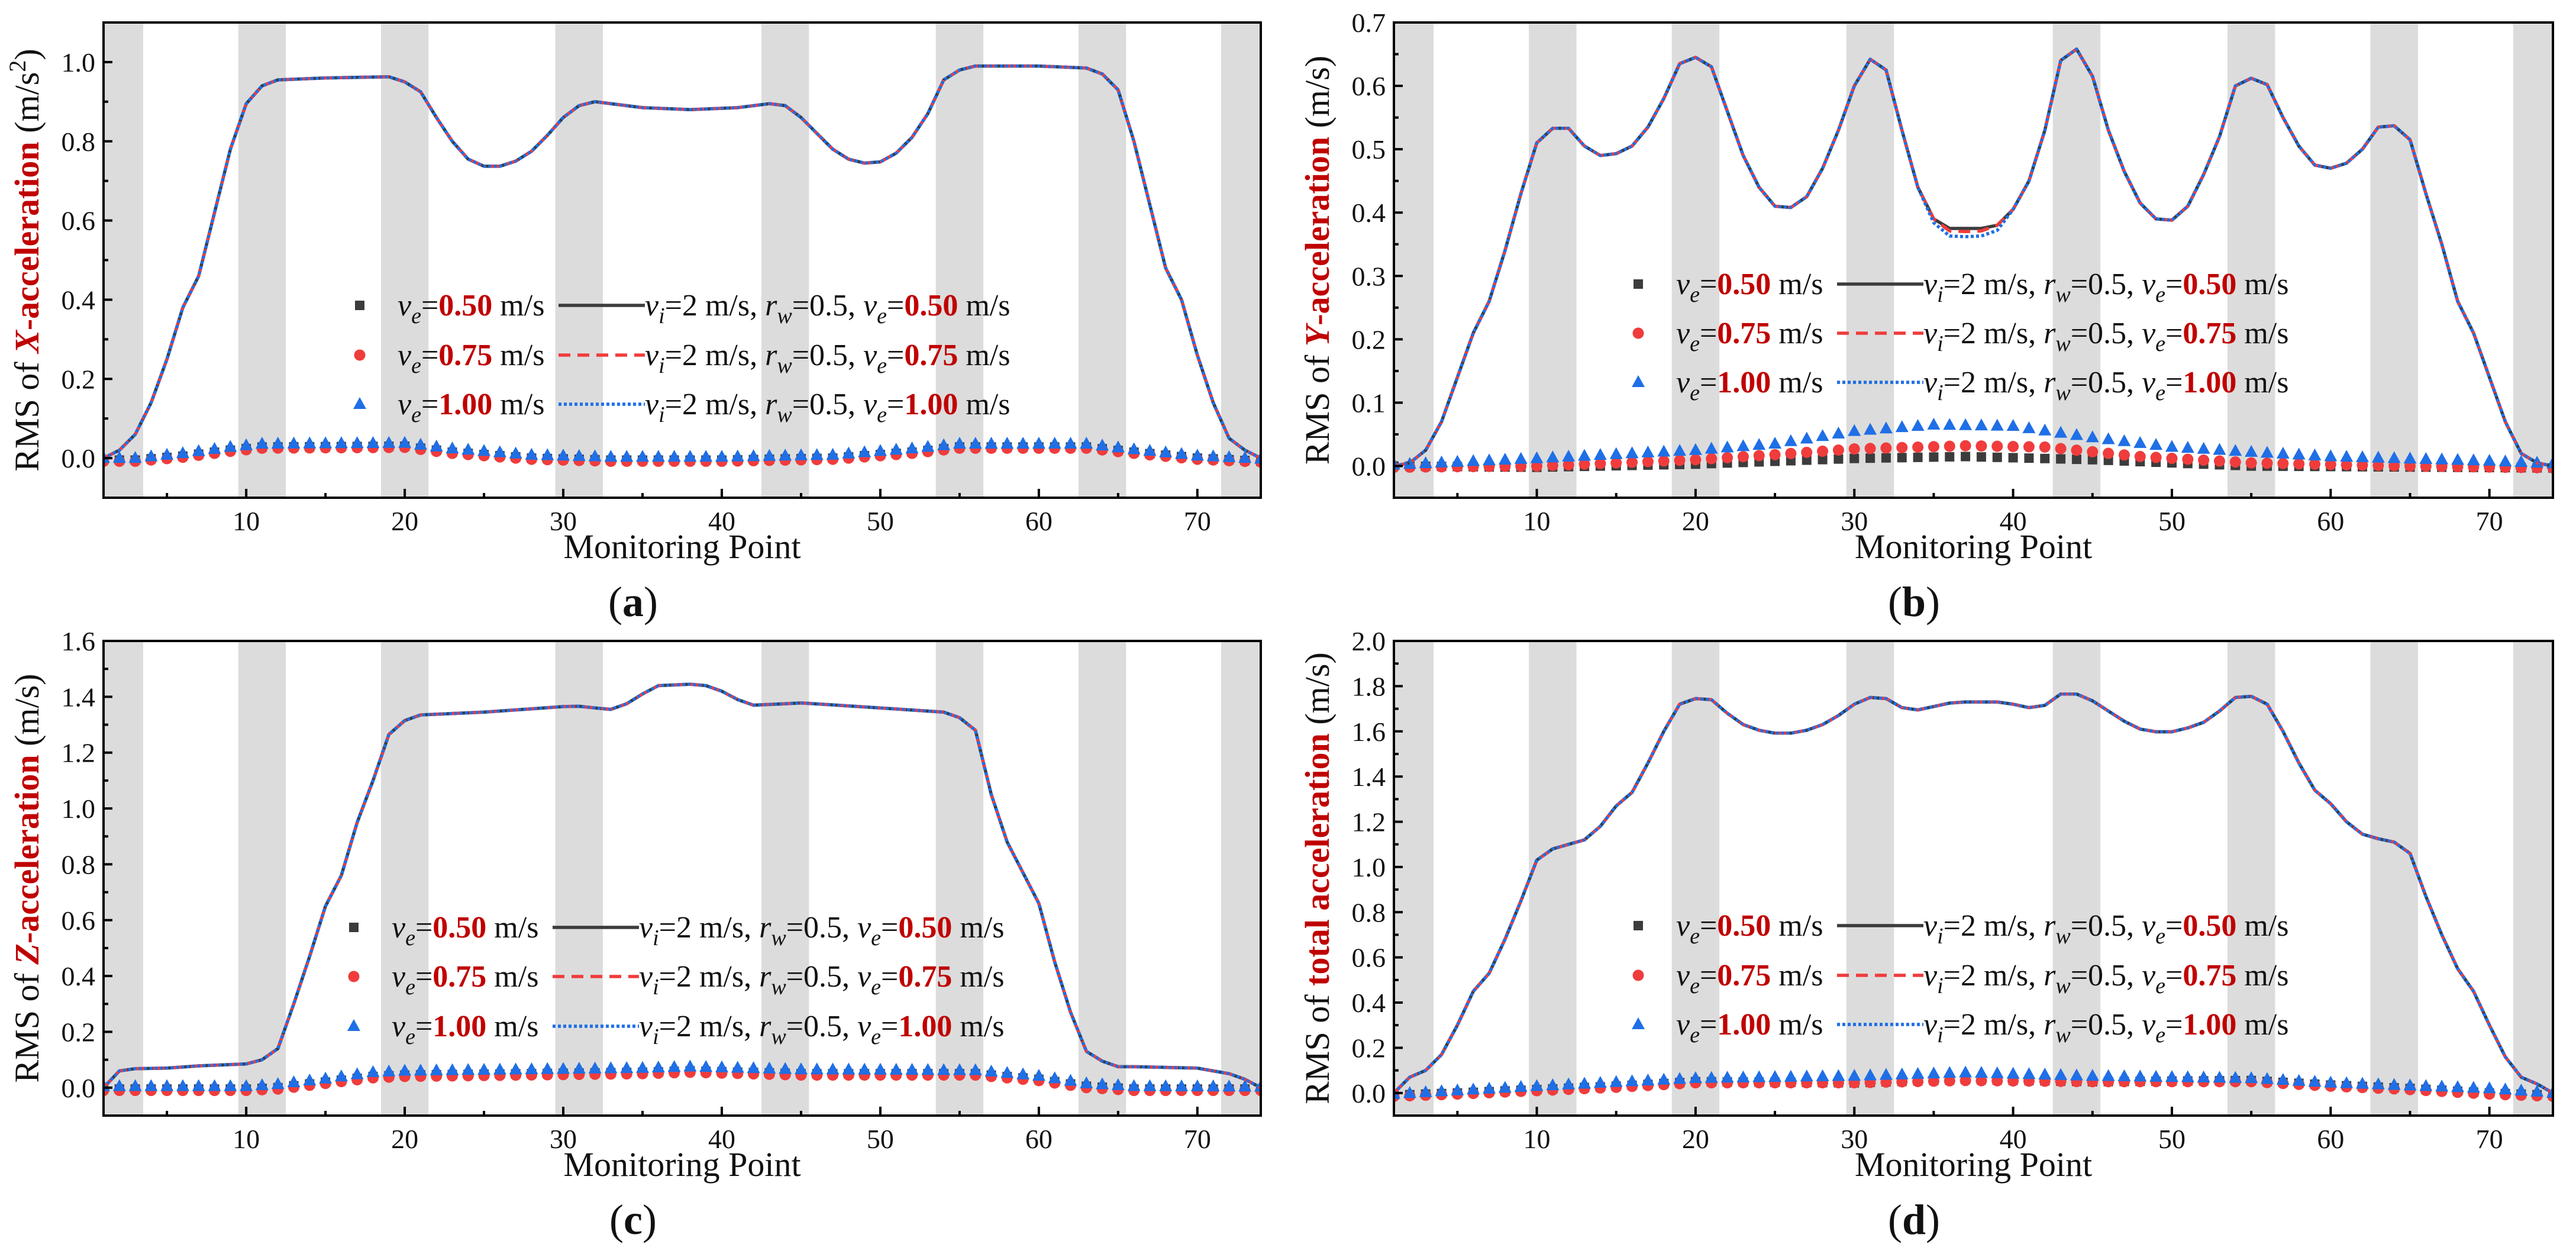 The image size is (2576, 1260). I want to click on x-tick-label: 50, so click(880, 1139).